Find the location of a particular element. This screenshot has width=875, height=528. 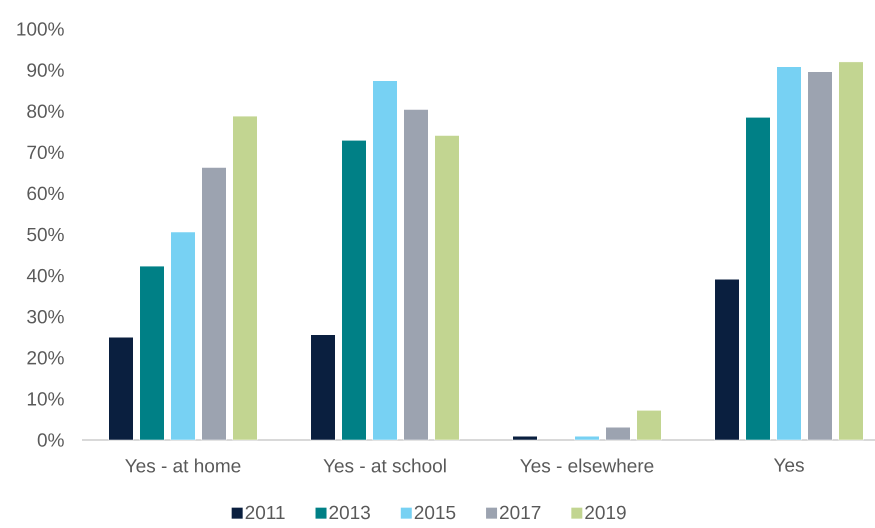

y-tick-label: 50% is located at coordinates (45, 235).